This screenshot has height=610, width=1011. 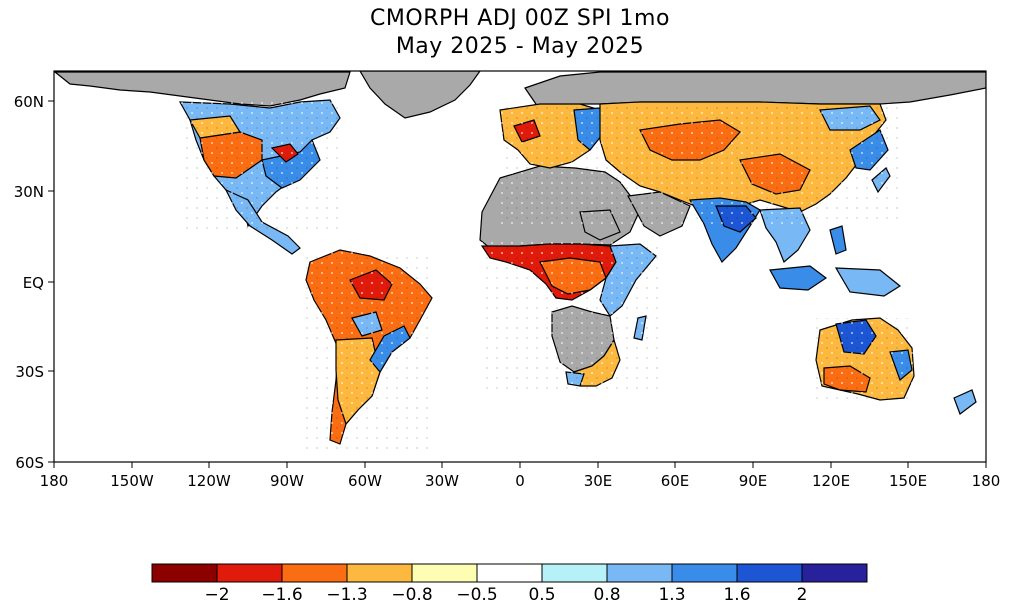 I want to click on lon-label-120e: 120E, so click(x=831, y=481).